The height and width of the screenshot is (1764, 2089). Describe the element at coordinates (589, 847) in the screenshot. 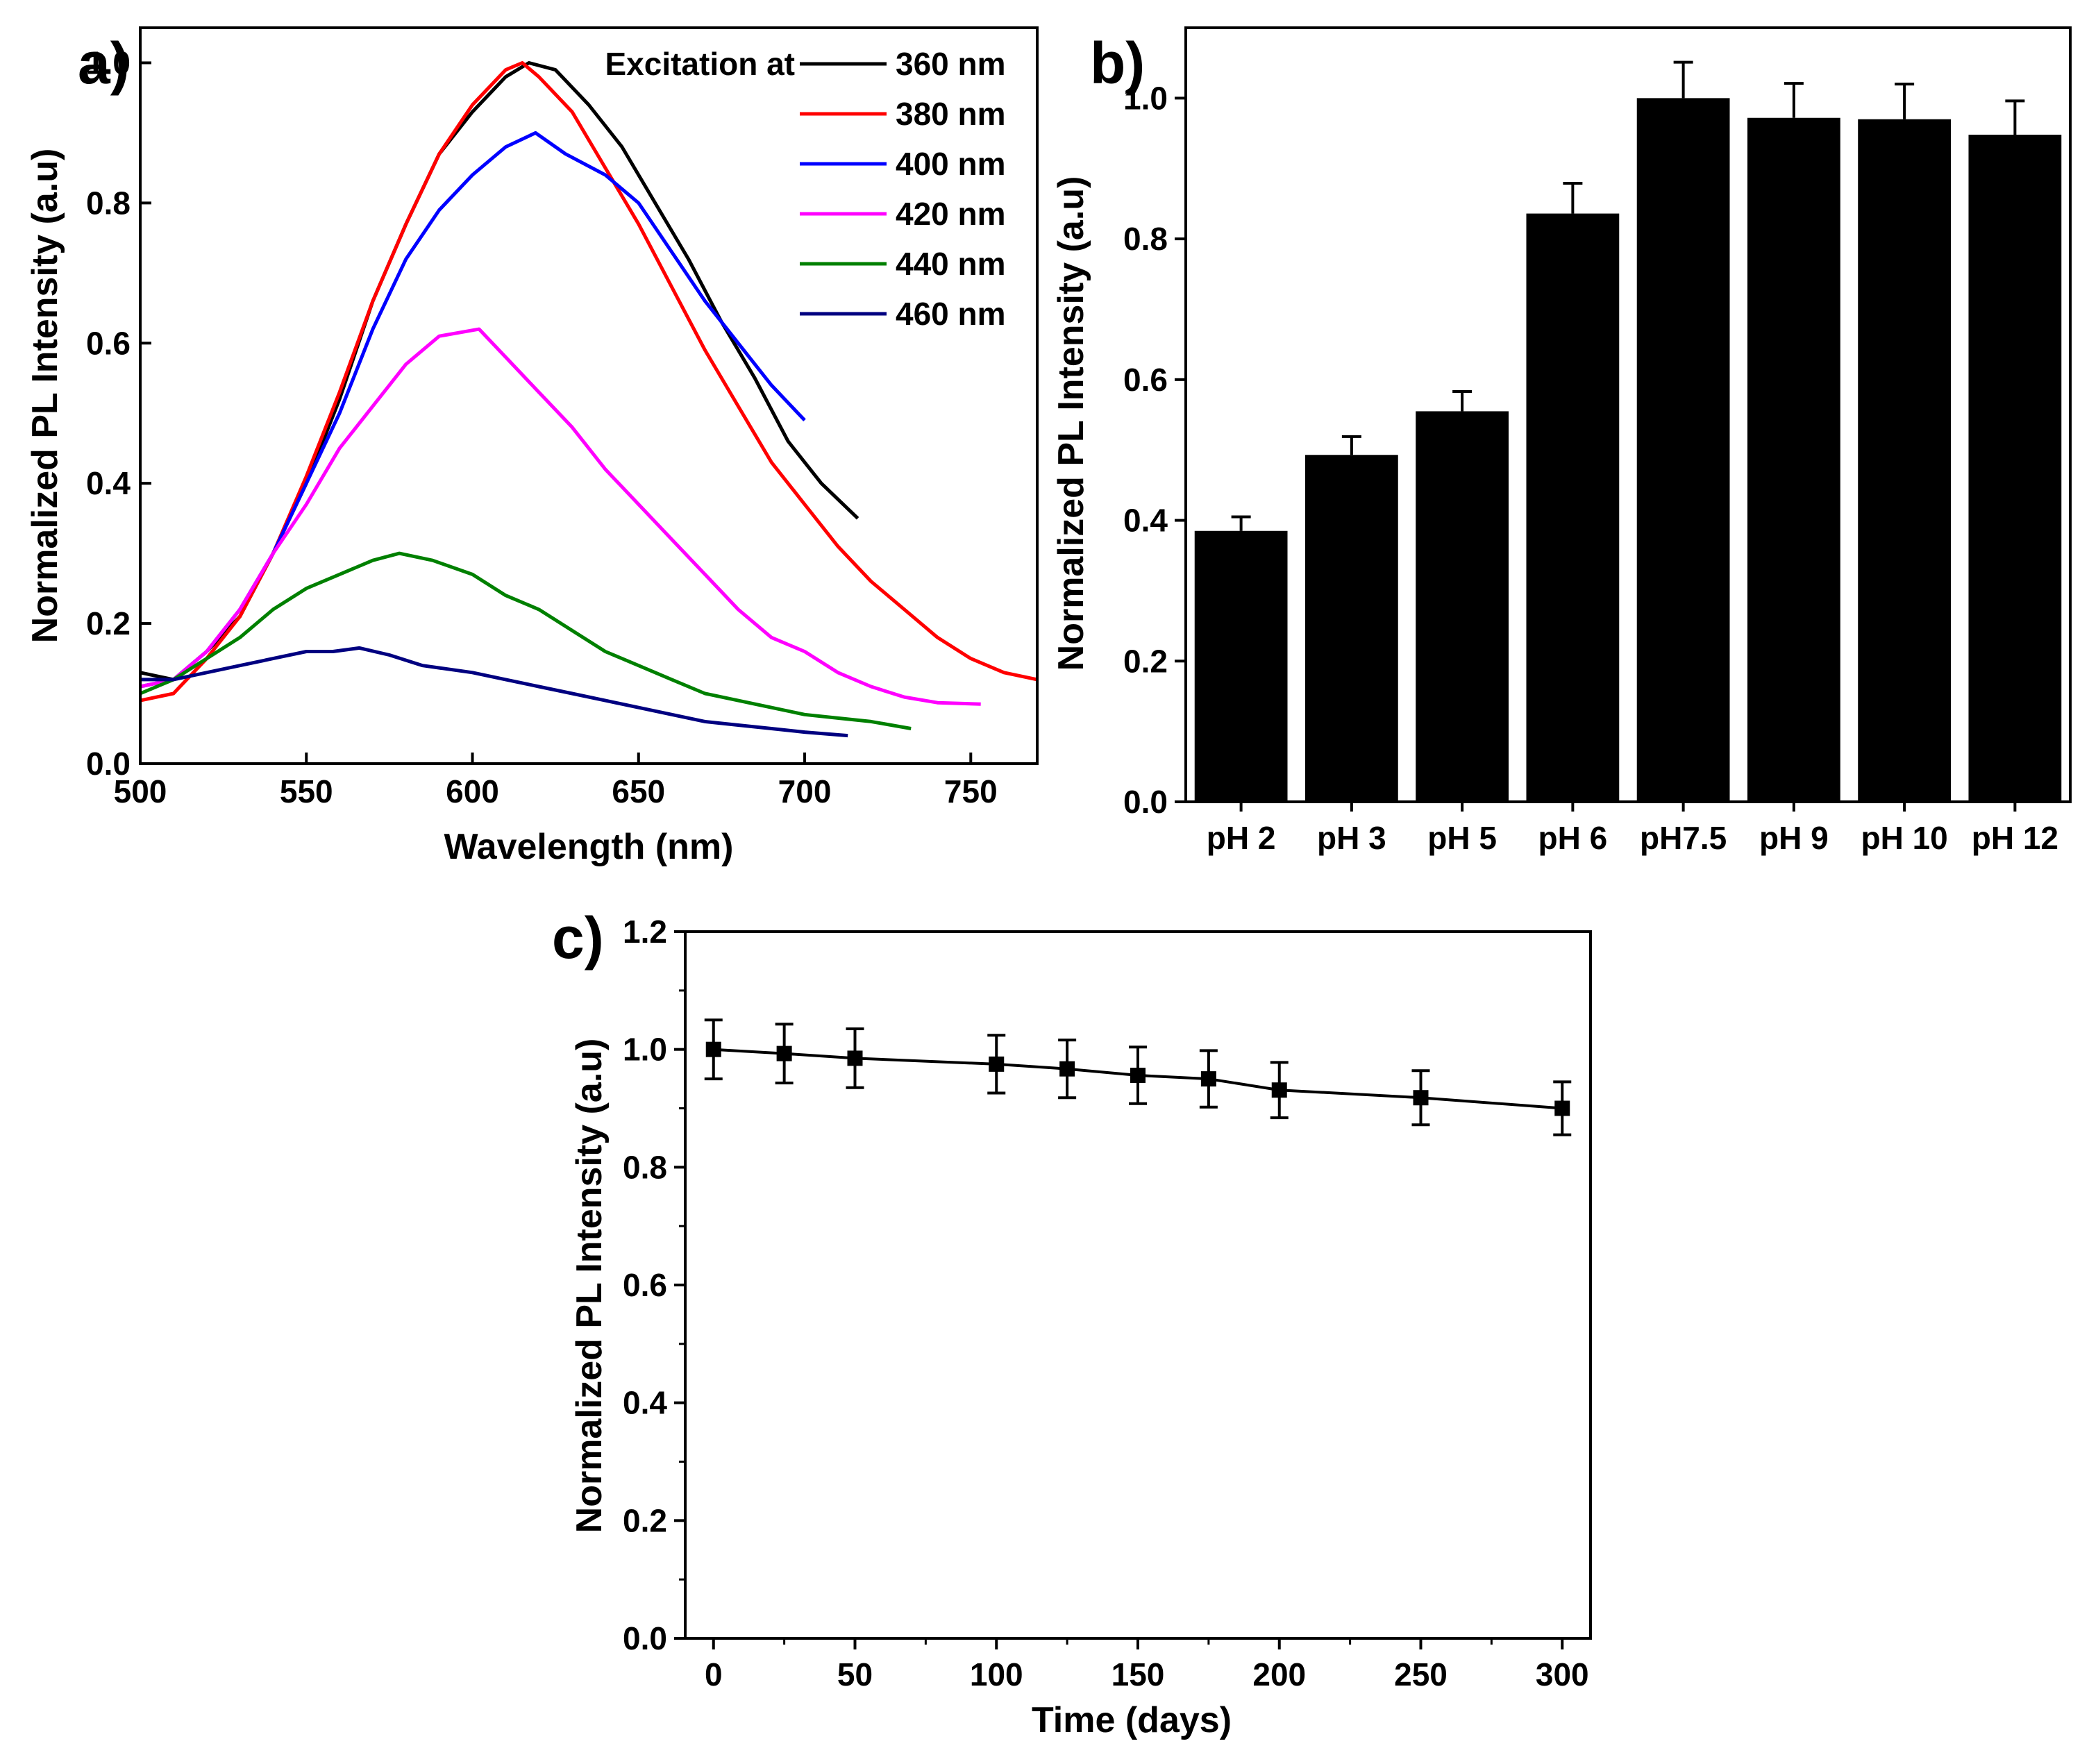

I see `panel-a-x-axis-title: Wavelength (nm)` at that location.